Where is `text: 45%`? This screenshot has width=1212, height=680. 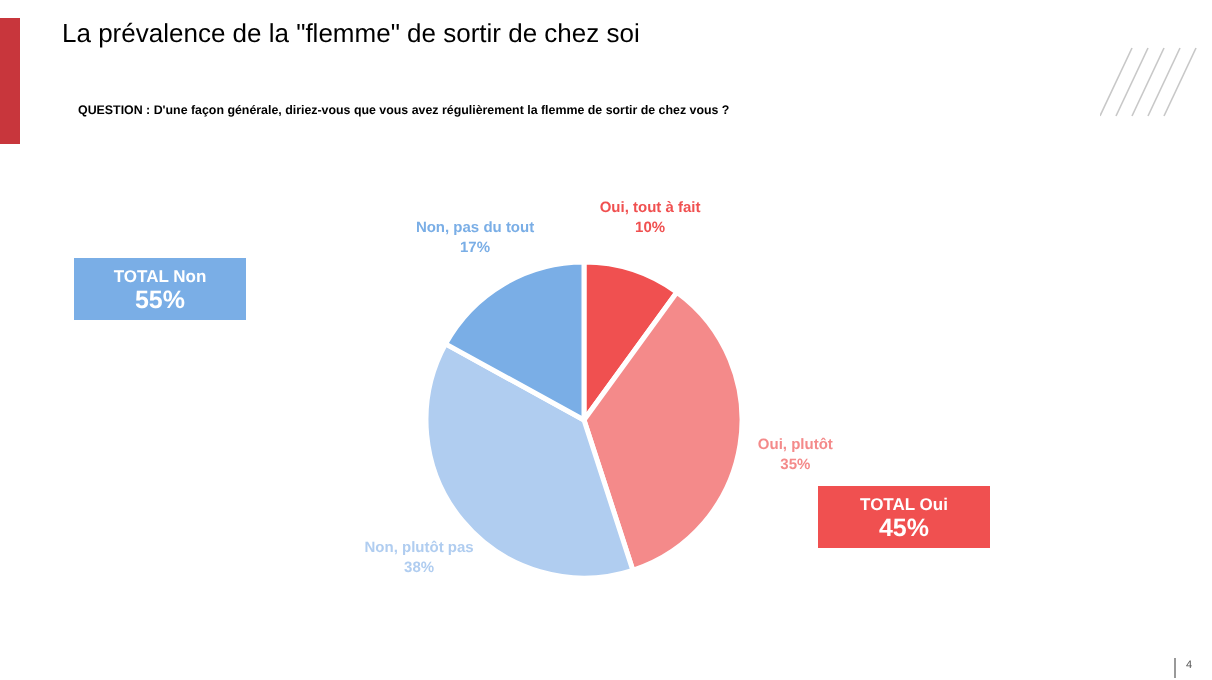
text: 45% is located at coordinates (904, 528).